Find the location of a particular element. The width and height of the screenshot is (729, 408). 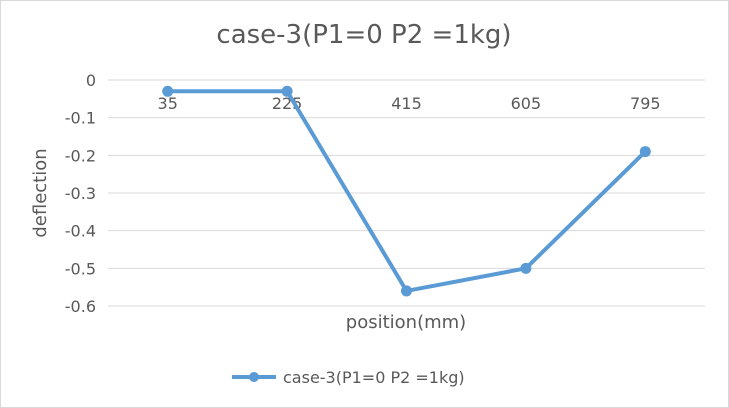

y-tick-label: -0.4 is located at coordinates (80, 231).